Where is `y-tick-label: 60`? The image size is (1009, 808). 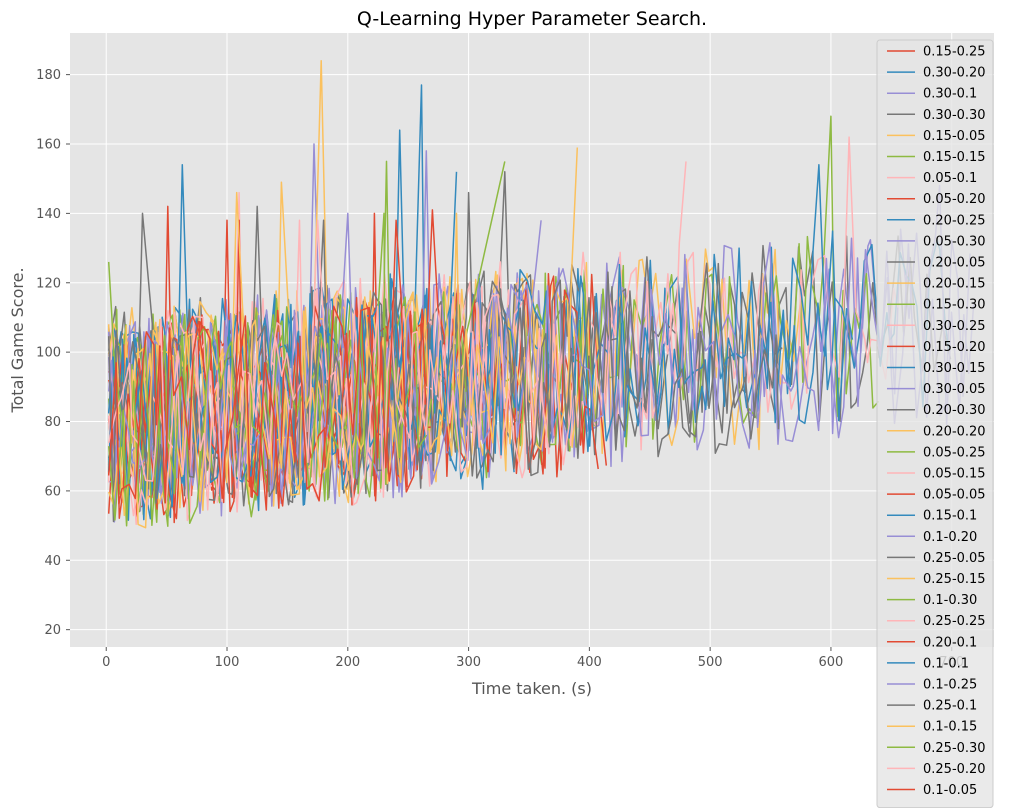
y-tick-label: 60 is located at coordinates (52, 491).